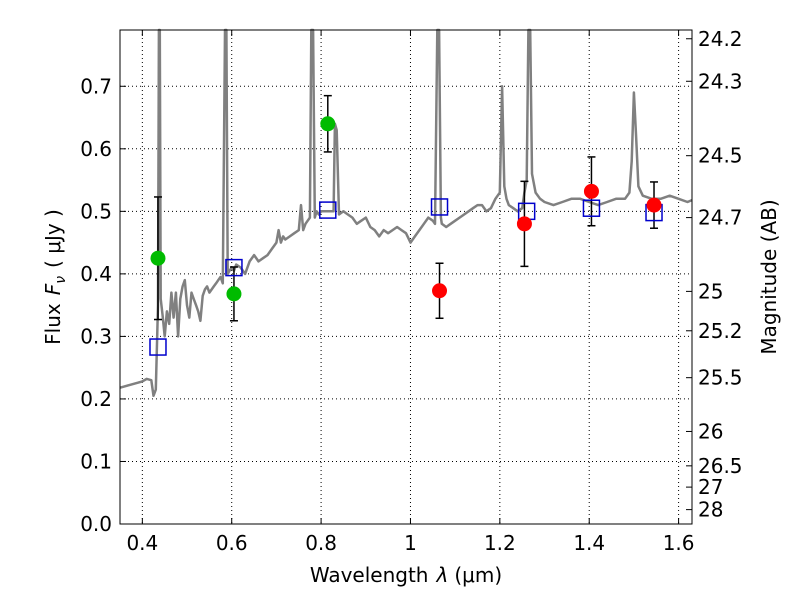 The width and height of the screenshot is (800, 600). What do you see at coordinates (720, 81) in the screenshot?
I see `y2-tick-label: 24.3` at bounding box center [720, 81].